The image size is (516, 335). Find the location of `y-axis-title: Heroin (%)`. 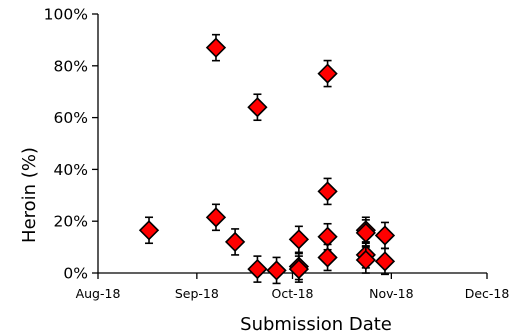

y-axis-title: Heroin (%) is located at coordinates (29, 195).